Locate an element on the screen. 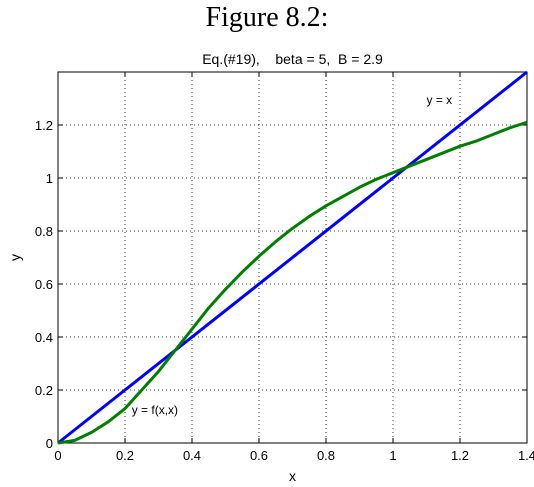  x-tick-label: 0 is located at coordinates (57, 455).